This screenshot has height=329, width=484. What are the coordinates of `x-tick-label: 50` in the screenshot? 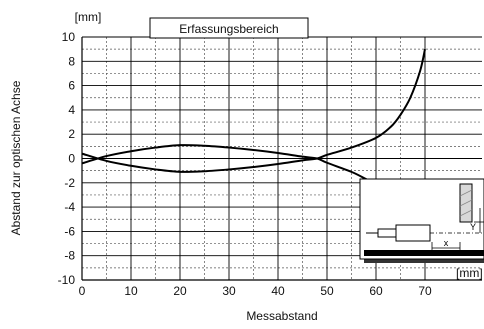 It's located at (327, 291).